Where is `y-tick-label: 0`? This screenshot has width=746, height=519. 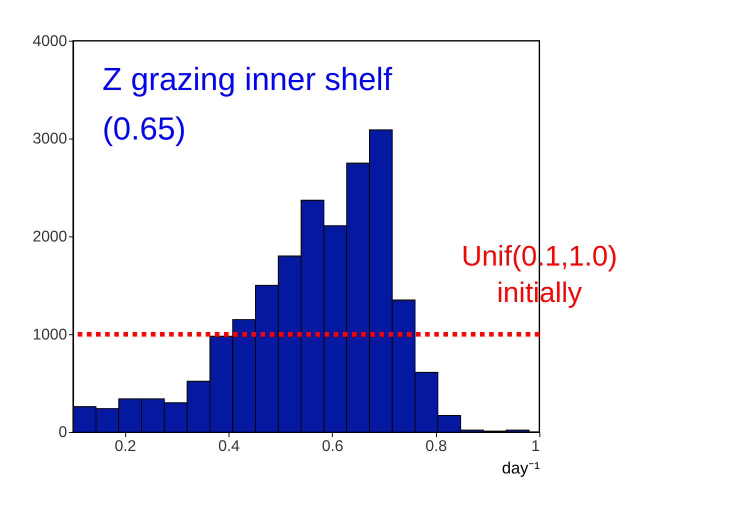
y-tick-label: 0 is located at coordinates (63, 433).